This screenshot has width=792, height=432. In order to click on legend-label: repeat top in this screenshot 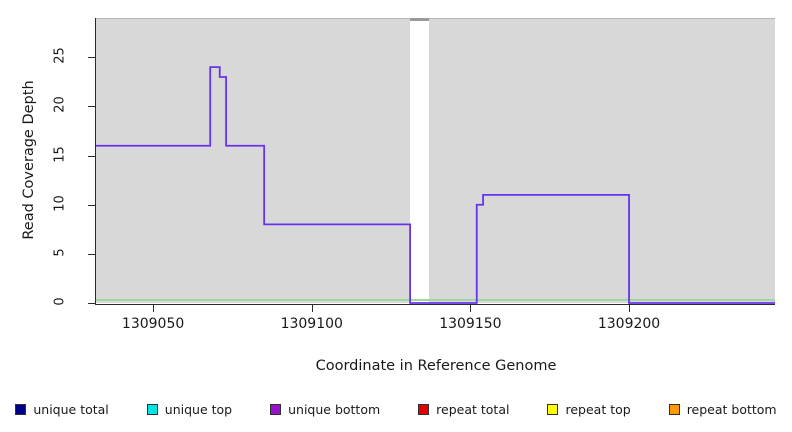, I will do `click(598, 409)`.